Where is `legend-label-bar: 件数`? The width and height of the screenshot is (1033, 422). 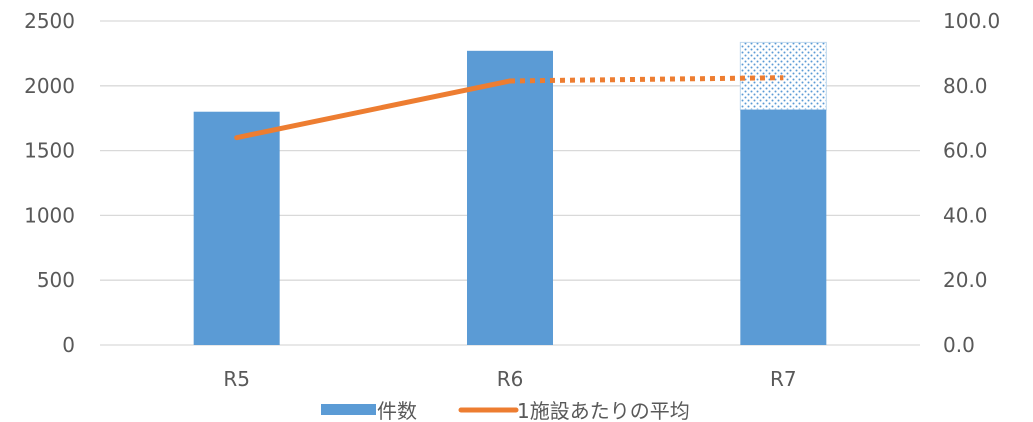 legend-label-bar: 件数 is located at coordinates (397, 410).